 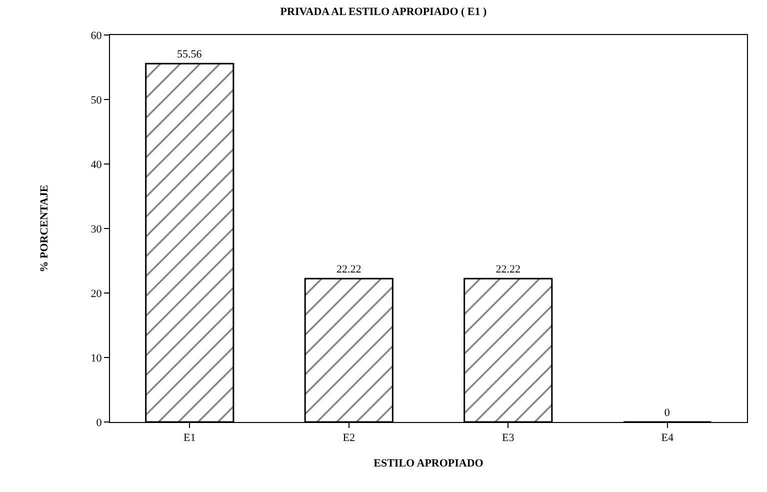 I want to click on data-label: 0, so click(x=667, y=413).